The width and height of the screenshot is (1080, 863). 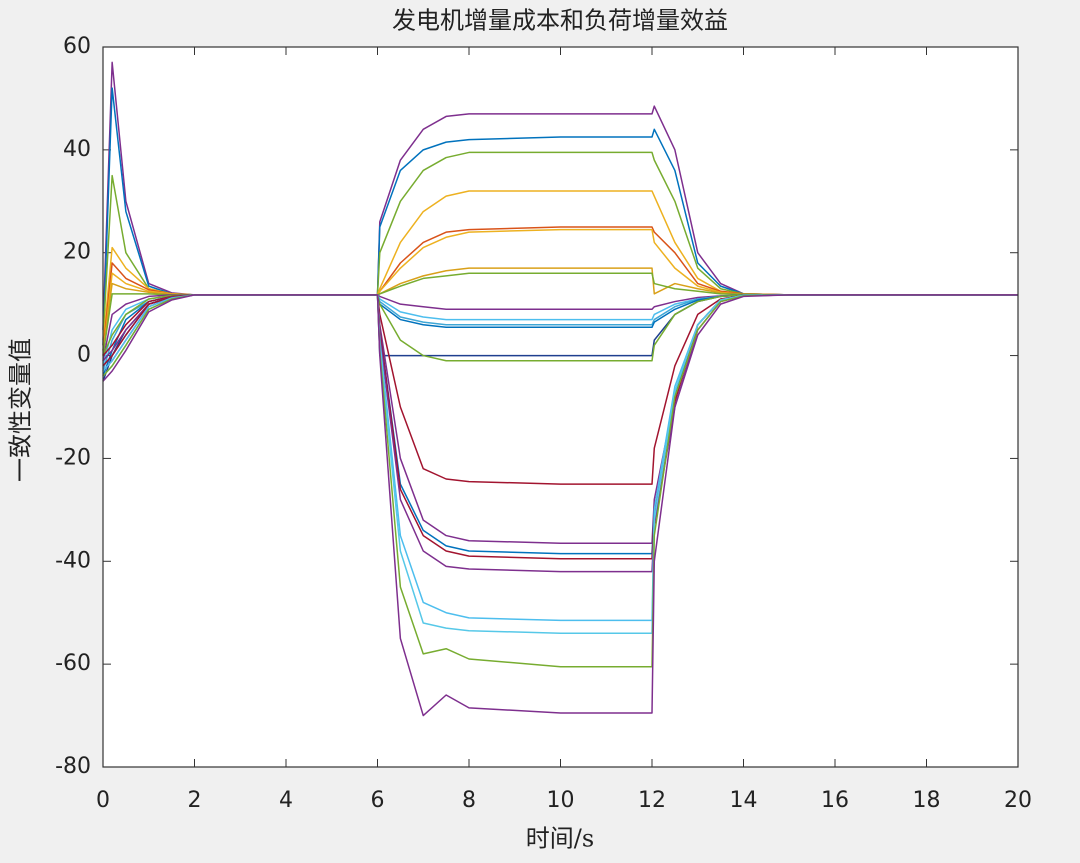 What do you see at coordinates (77, 252) in the screenshot?
I see `y-tick-label: 20` at bounding box center [77, 252].